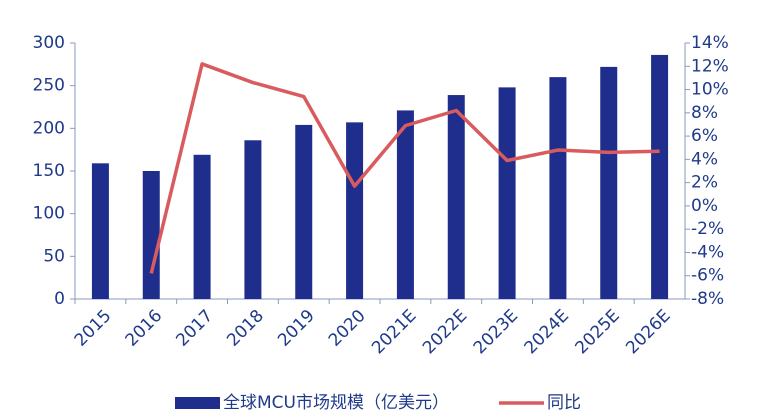  What do you see at coordinates (648, 332) in the screenshot?
I see `x-tick-label: 2026E` at bounding box center [648, 332].